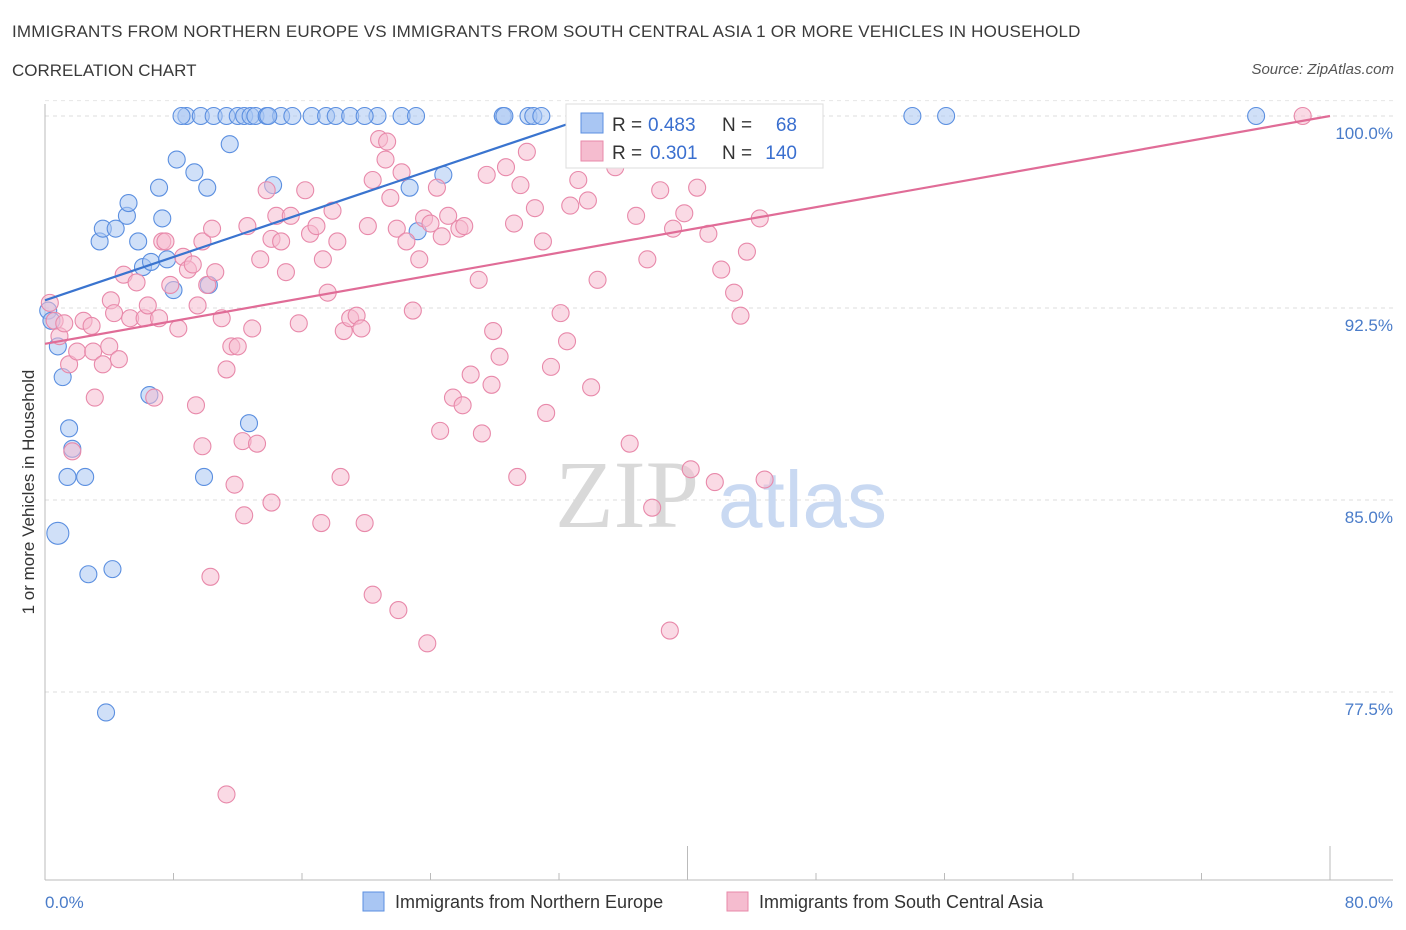  Describe the element at coordinates (322, 207) in the screenshot. I see `trend-line-northern-europe` at that location.